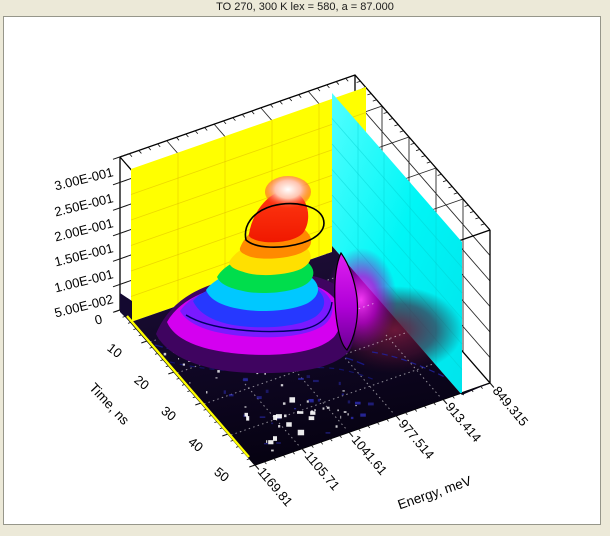 Image resolution: width=610 pixels, height=536 pixels. Describe the element at coordinates (346, 301) in the screenshot. I see `contour-blob` at that location.